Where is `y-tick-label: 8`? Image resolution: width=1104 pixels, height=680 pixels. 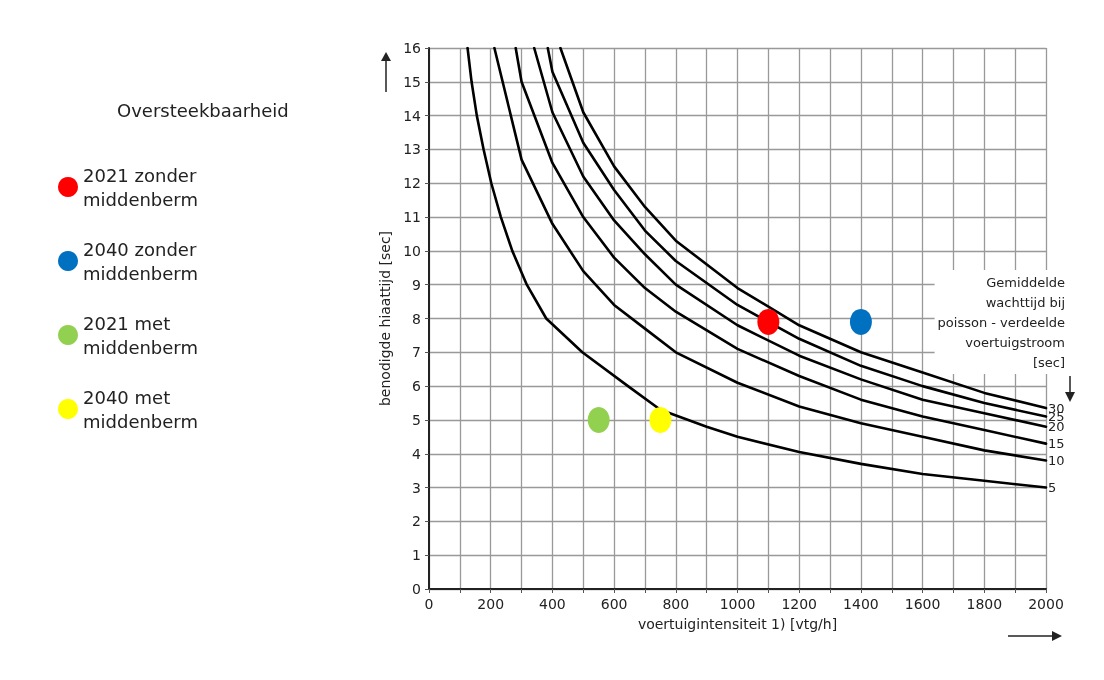
y-tick-label: 8 is located at coordinates (416, 318).